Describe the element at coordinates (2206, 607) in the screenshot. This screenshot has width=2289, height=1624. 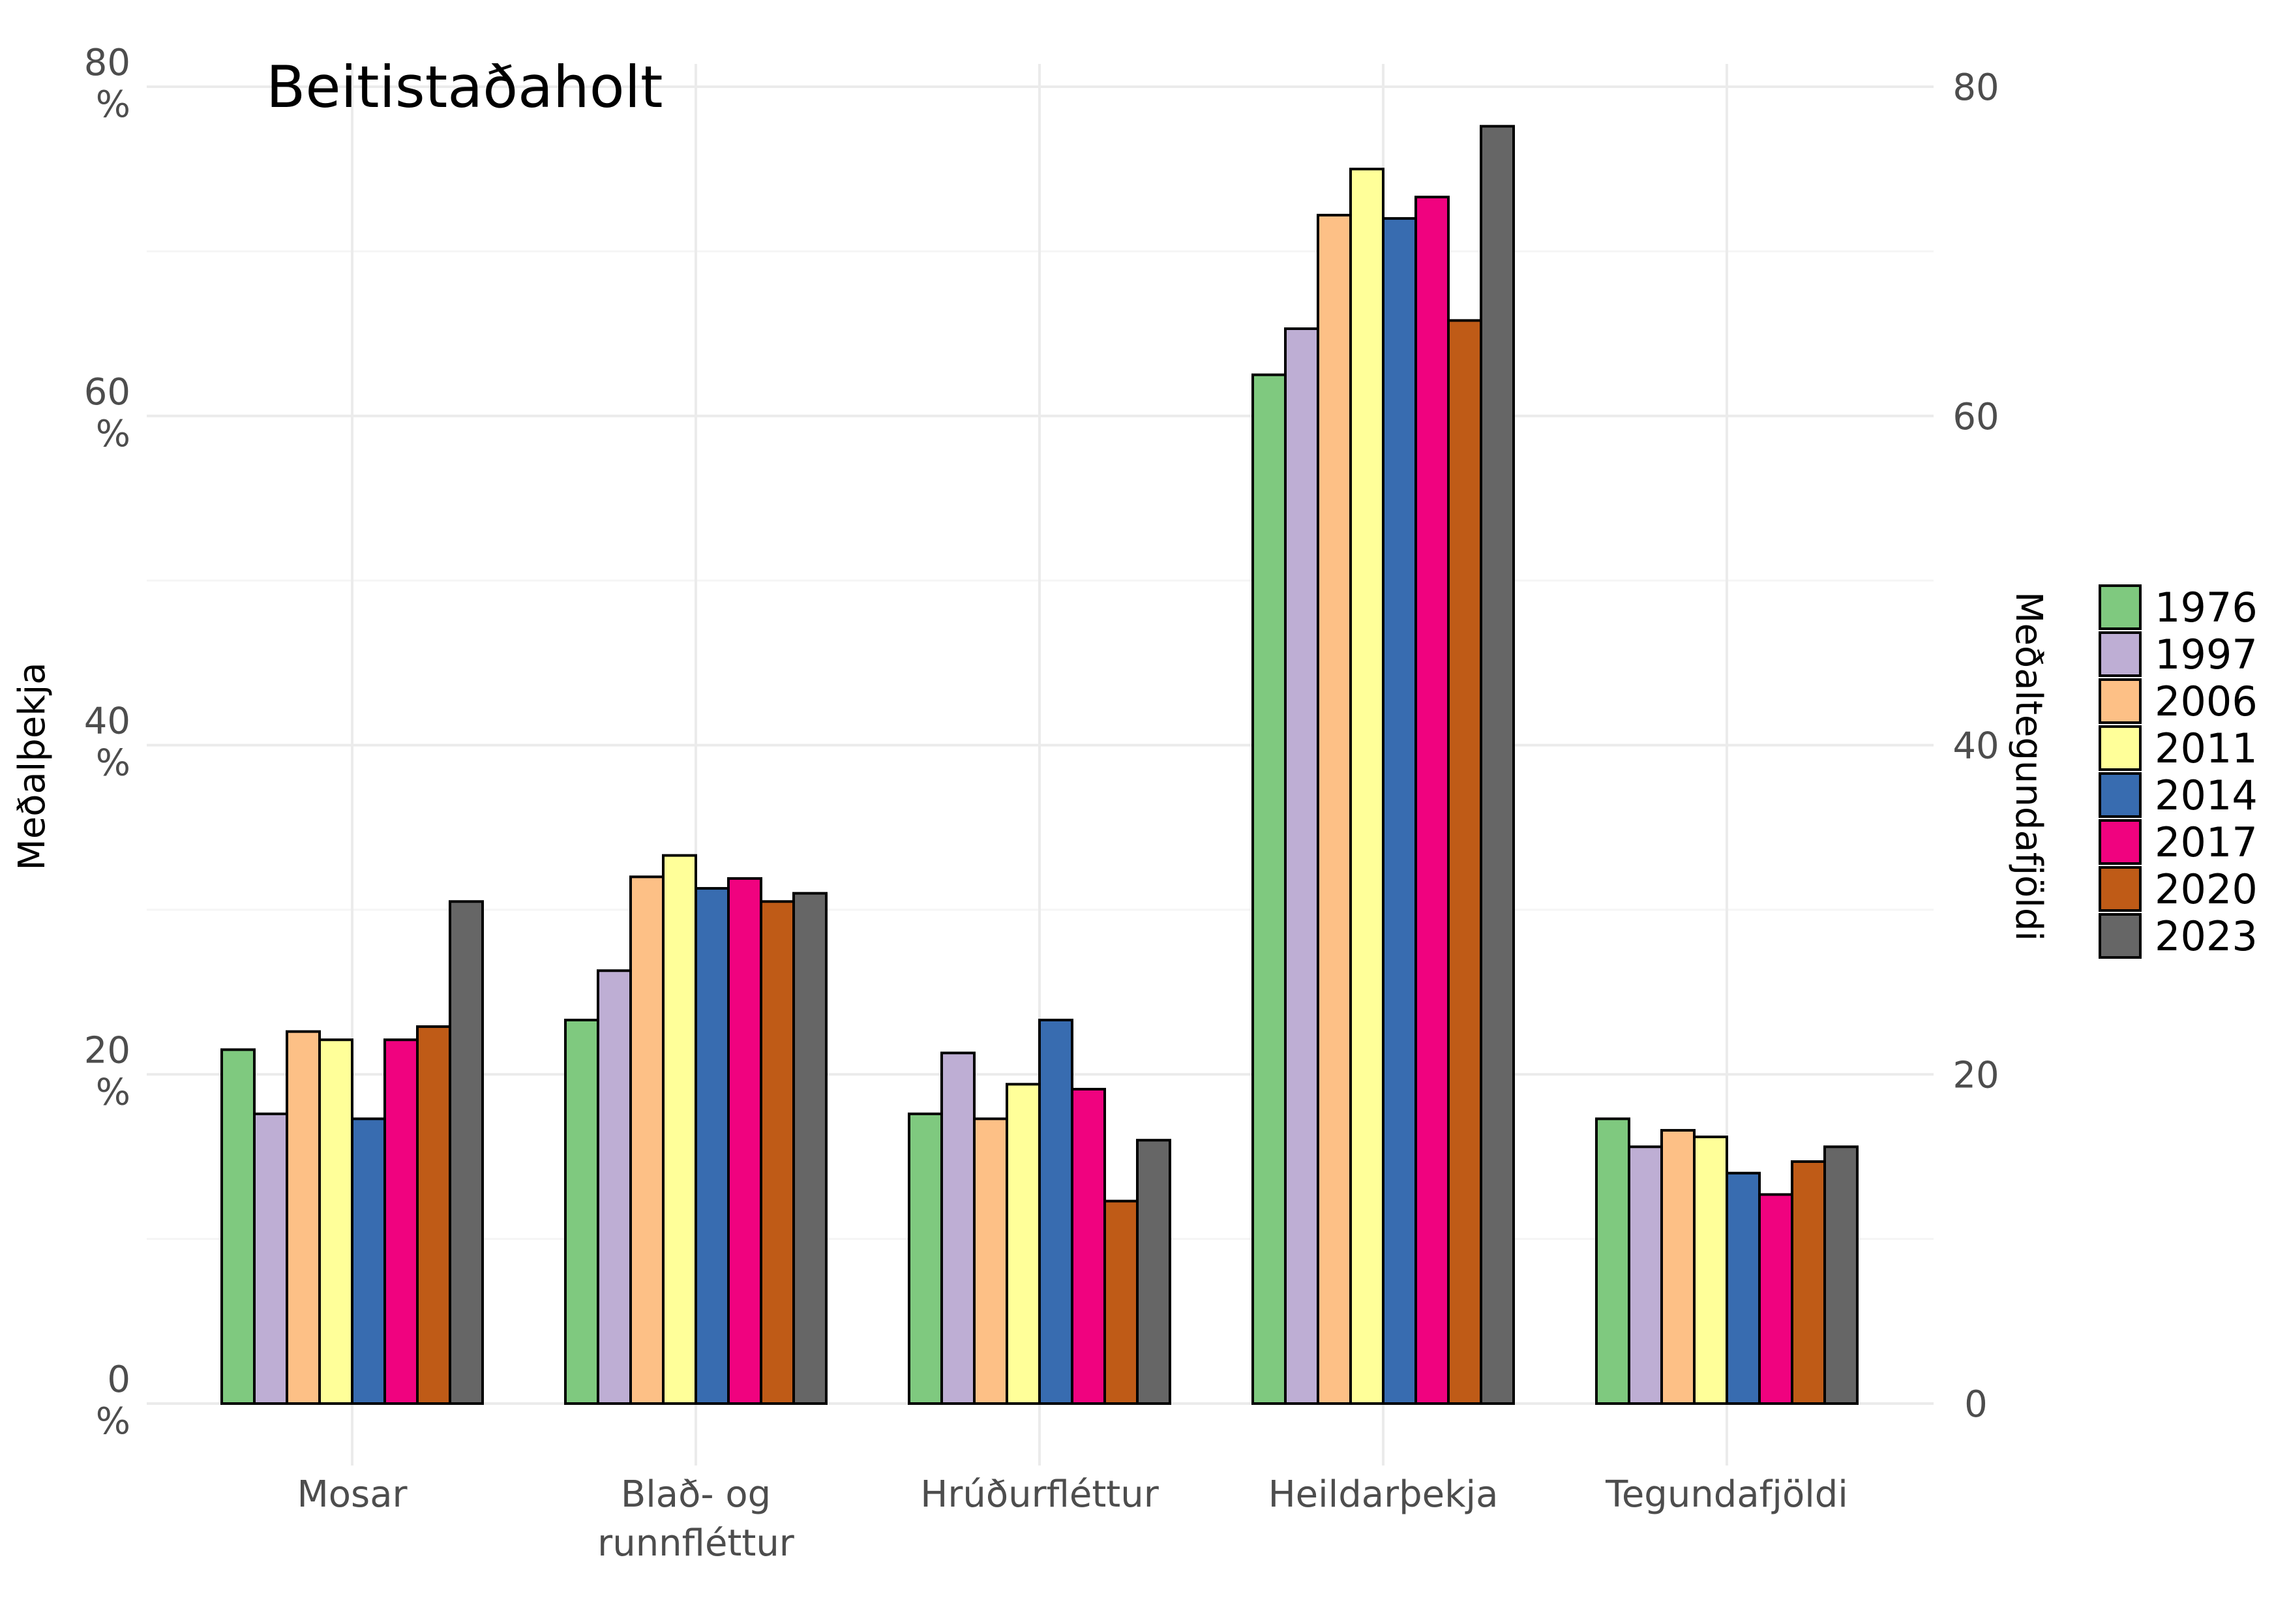
I see `legend-label: 1976` at that location.